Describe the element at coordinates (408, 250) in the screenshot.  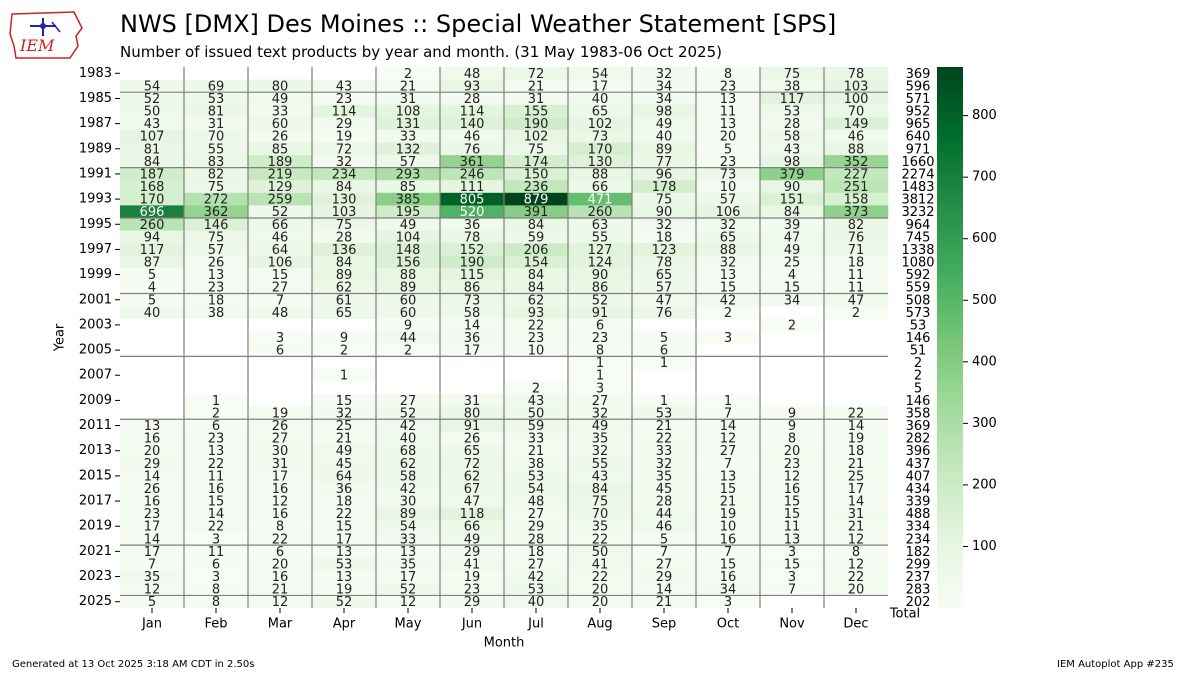
I see `cell-value-label: 148` at that location.